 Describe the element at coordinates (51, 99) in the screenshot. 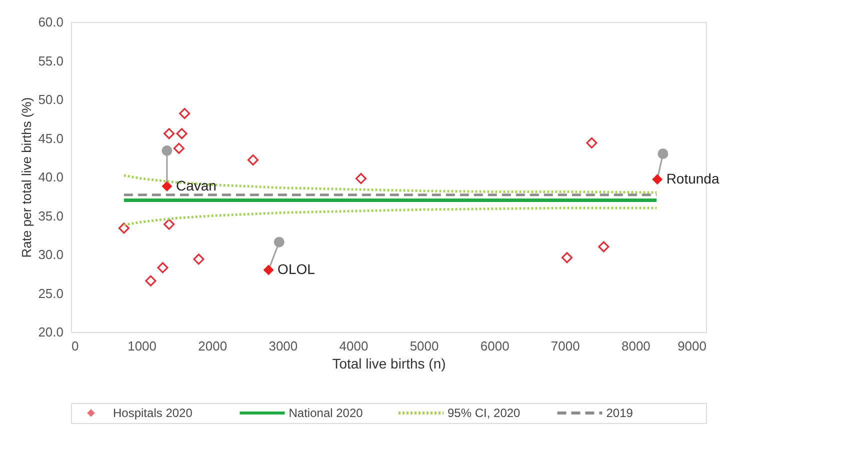

I see `y-tick-label: 50.0` at that location.